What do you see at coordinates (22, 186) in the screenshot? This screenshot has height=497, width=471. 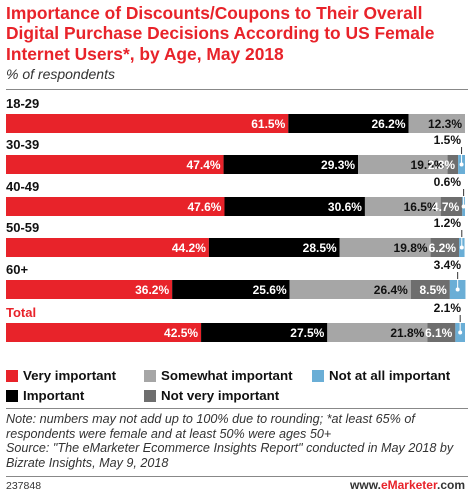 I see `category-label: 40-49` at bounding box center [22, 186].